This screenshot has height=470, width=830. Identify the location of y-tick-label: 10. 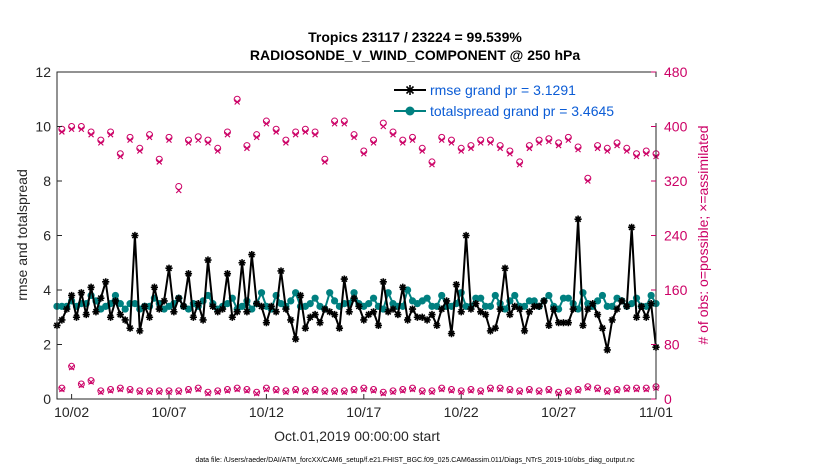
(43, 127).